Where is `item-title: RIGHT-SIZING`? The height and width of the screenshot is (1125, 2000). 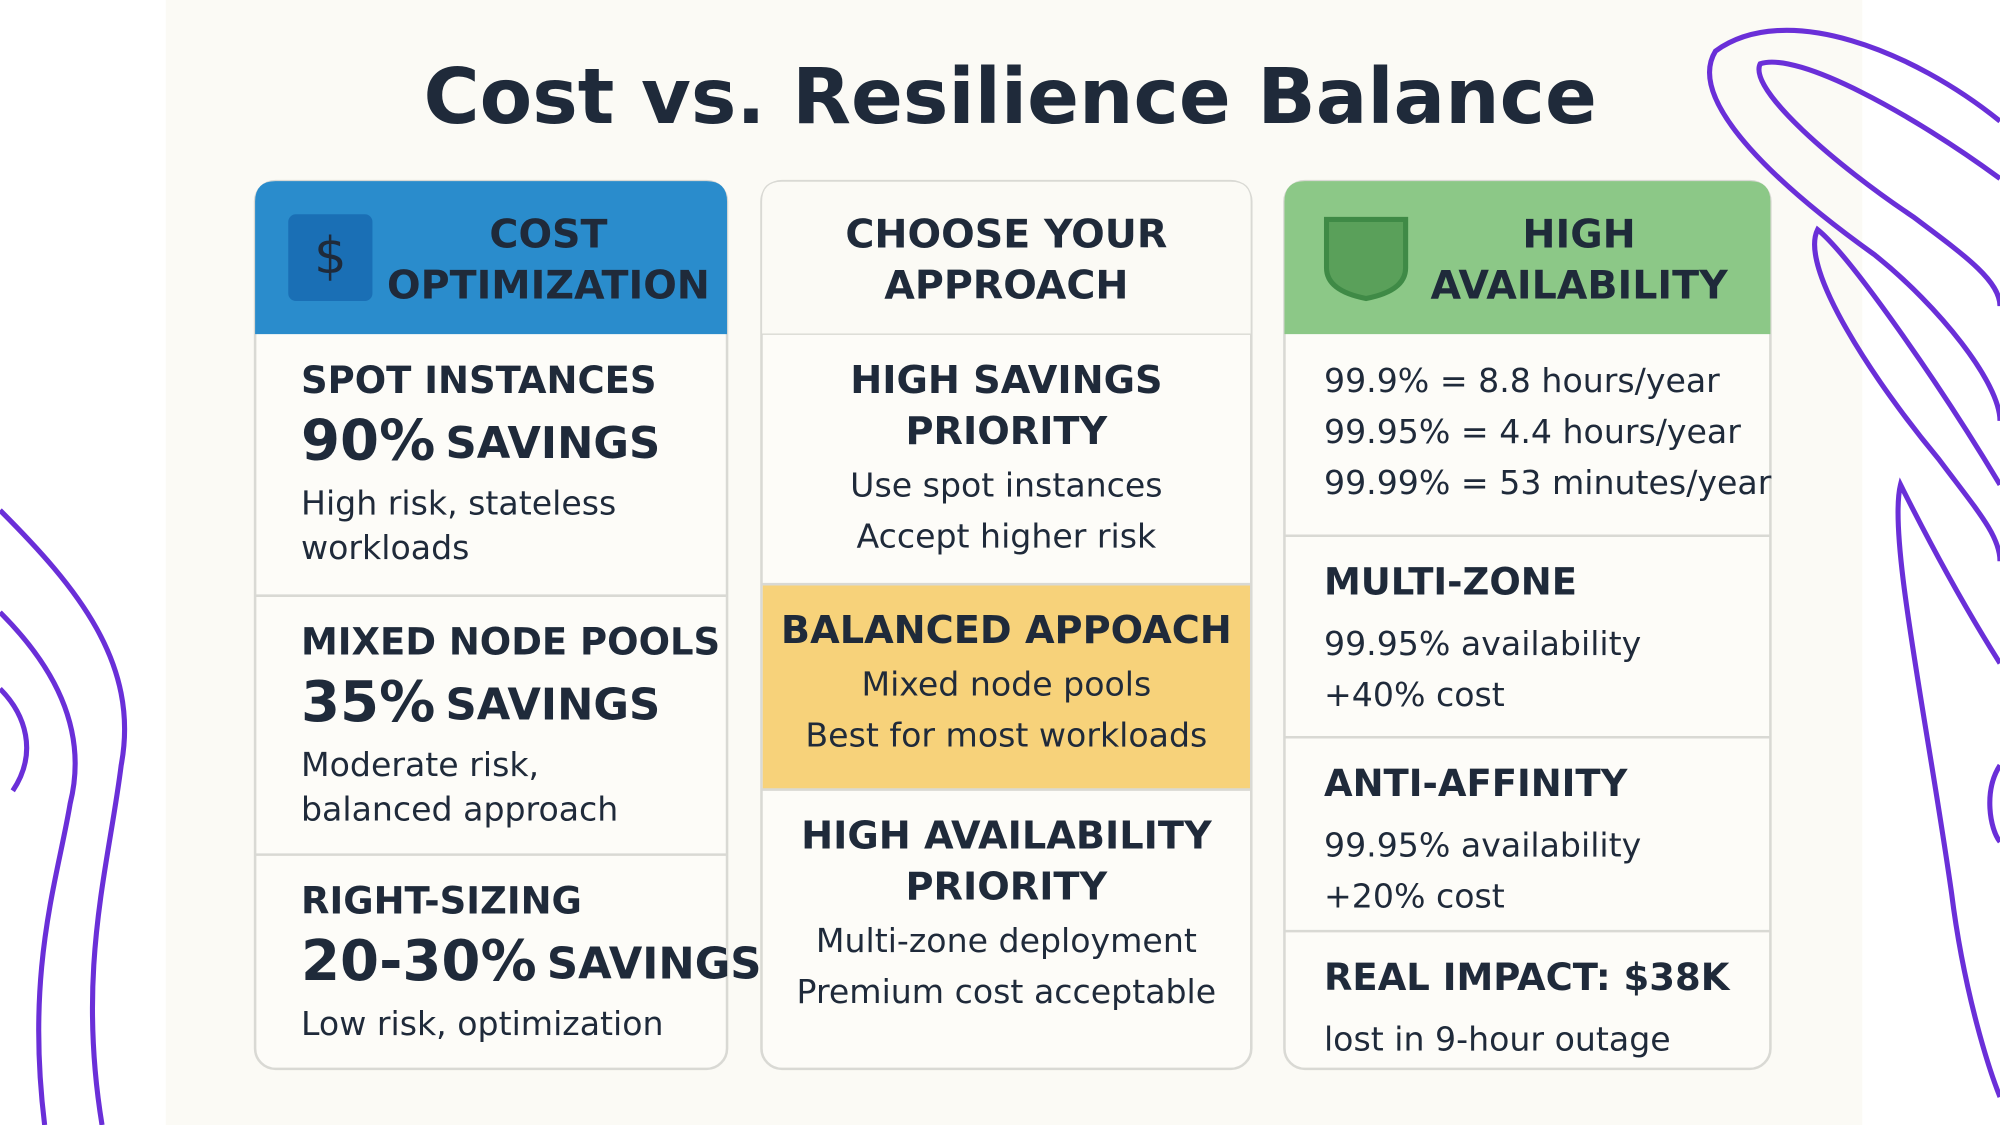
item-title: RIGHT-SIZING is located at coordinates (441, 901).